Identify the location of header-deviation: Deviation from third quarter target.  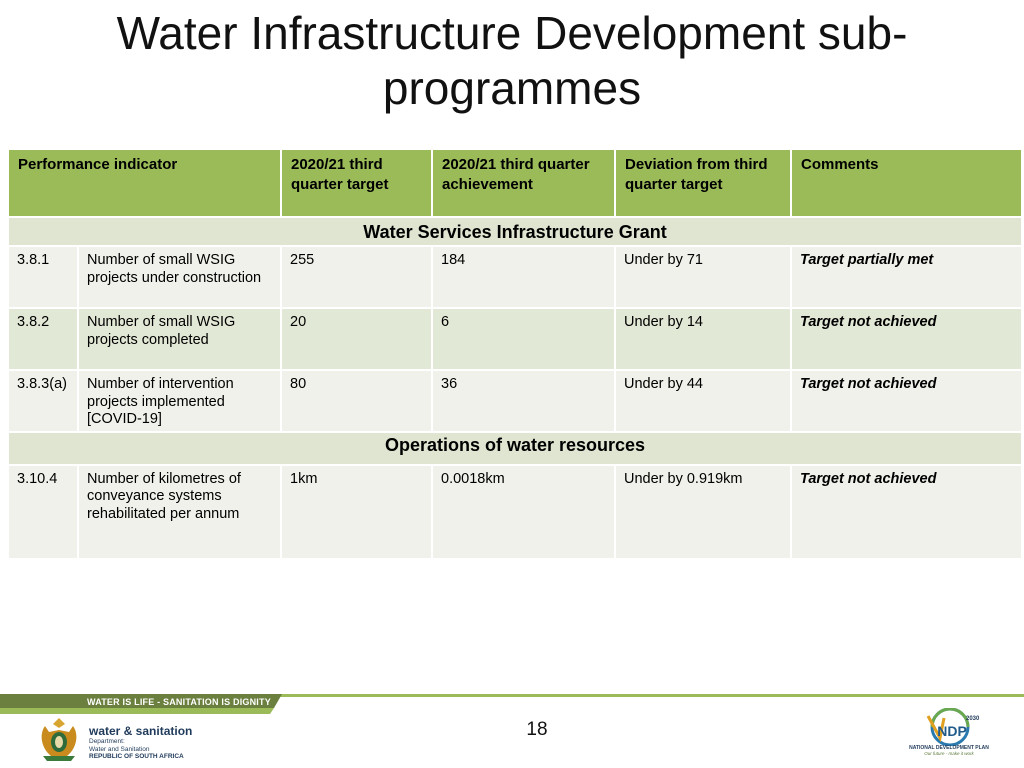
(703, 183).